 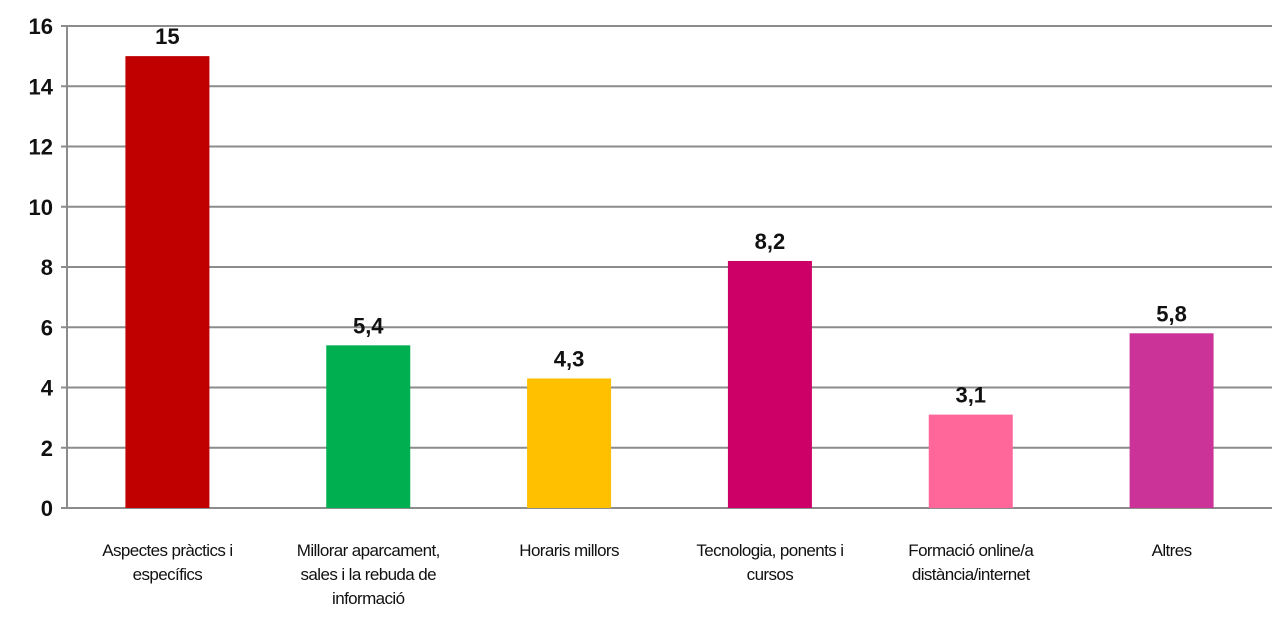 What do you see at coordinates (47, 508) in the screenshot?
I see `y-tick-label: 0` at bounding box center [47, 508].